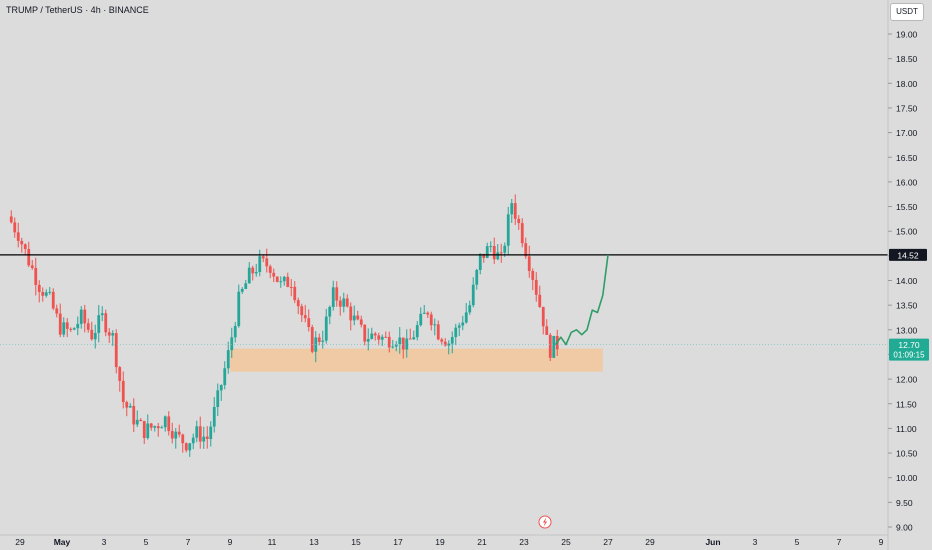  Describe the element at coordinates (909, 345) in the screenshot. I see `current-price-label: 12.70` at that location.